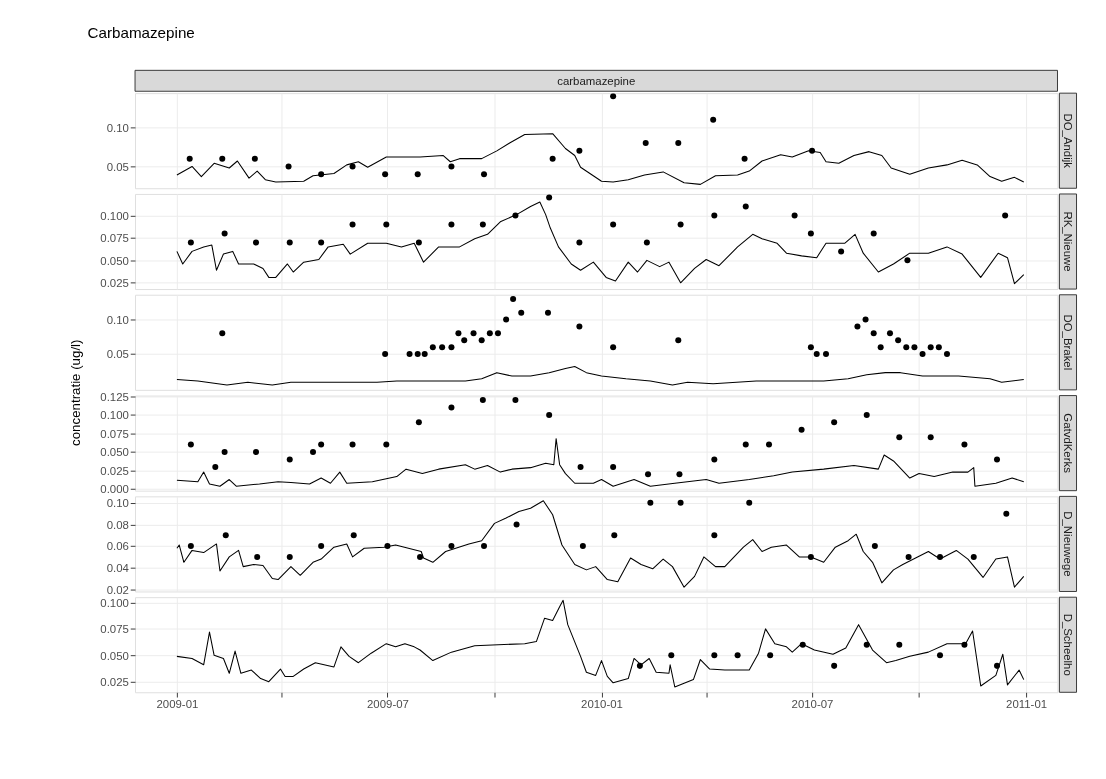 The height and width of the screenshot is (779, 1106). What do you see at coordinates (1068, 644) in the screenshot?
I see `y2-axis-title: D_Scheelho` at bounding box center [1068, 644].